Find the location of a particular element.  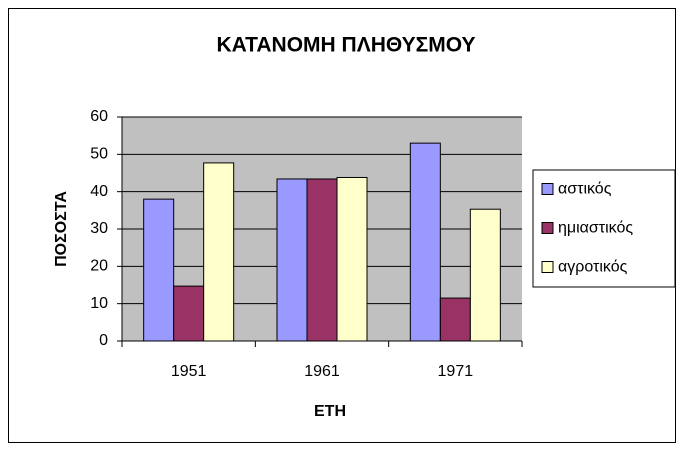

x-tick-label: 1951 is located at coordinates (189, 371).